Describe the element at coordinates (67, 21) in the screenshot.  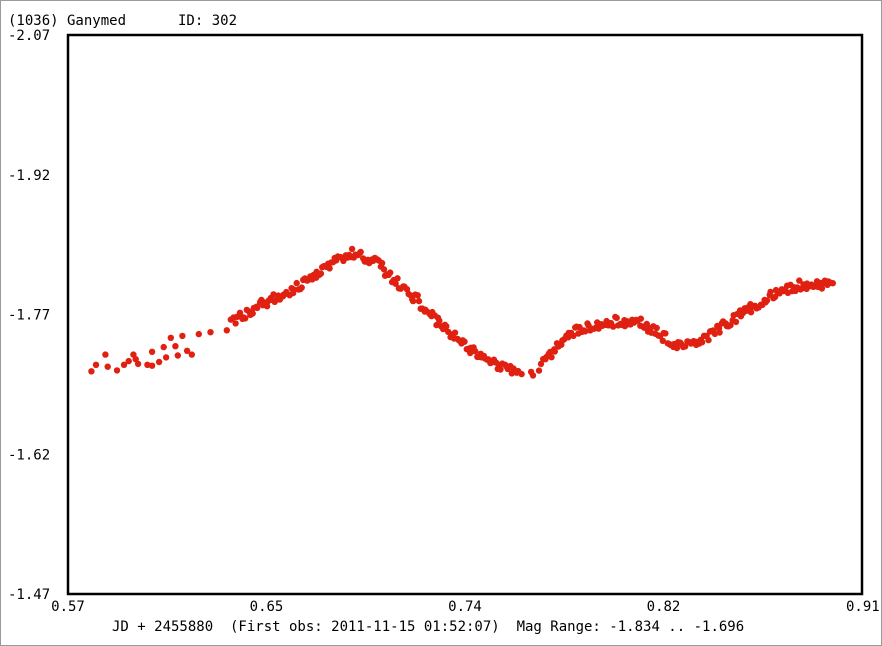
I see `object-name: (1036) Ganymed` at that location.